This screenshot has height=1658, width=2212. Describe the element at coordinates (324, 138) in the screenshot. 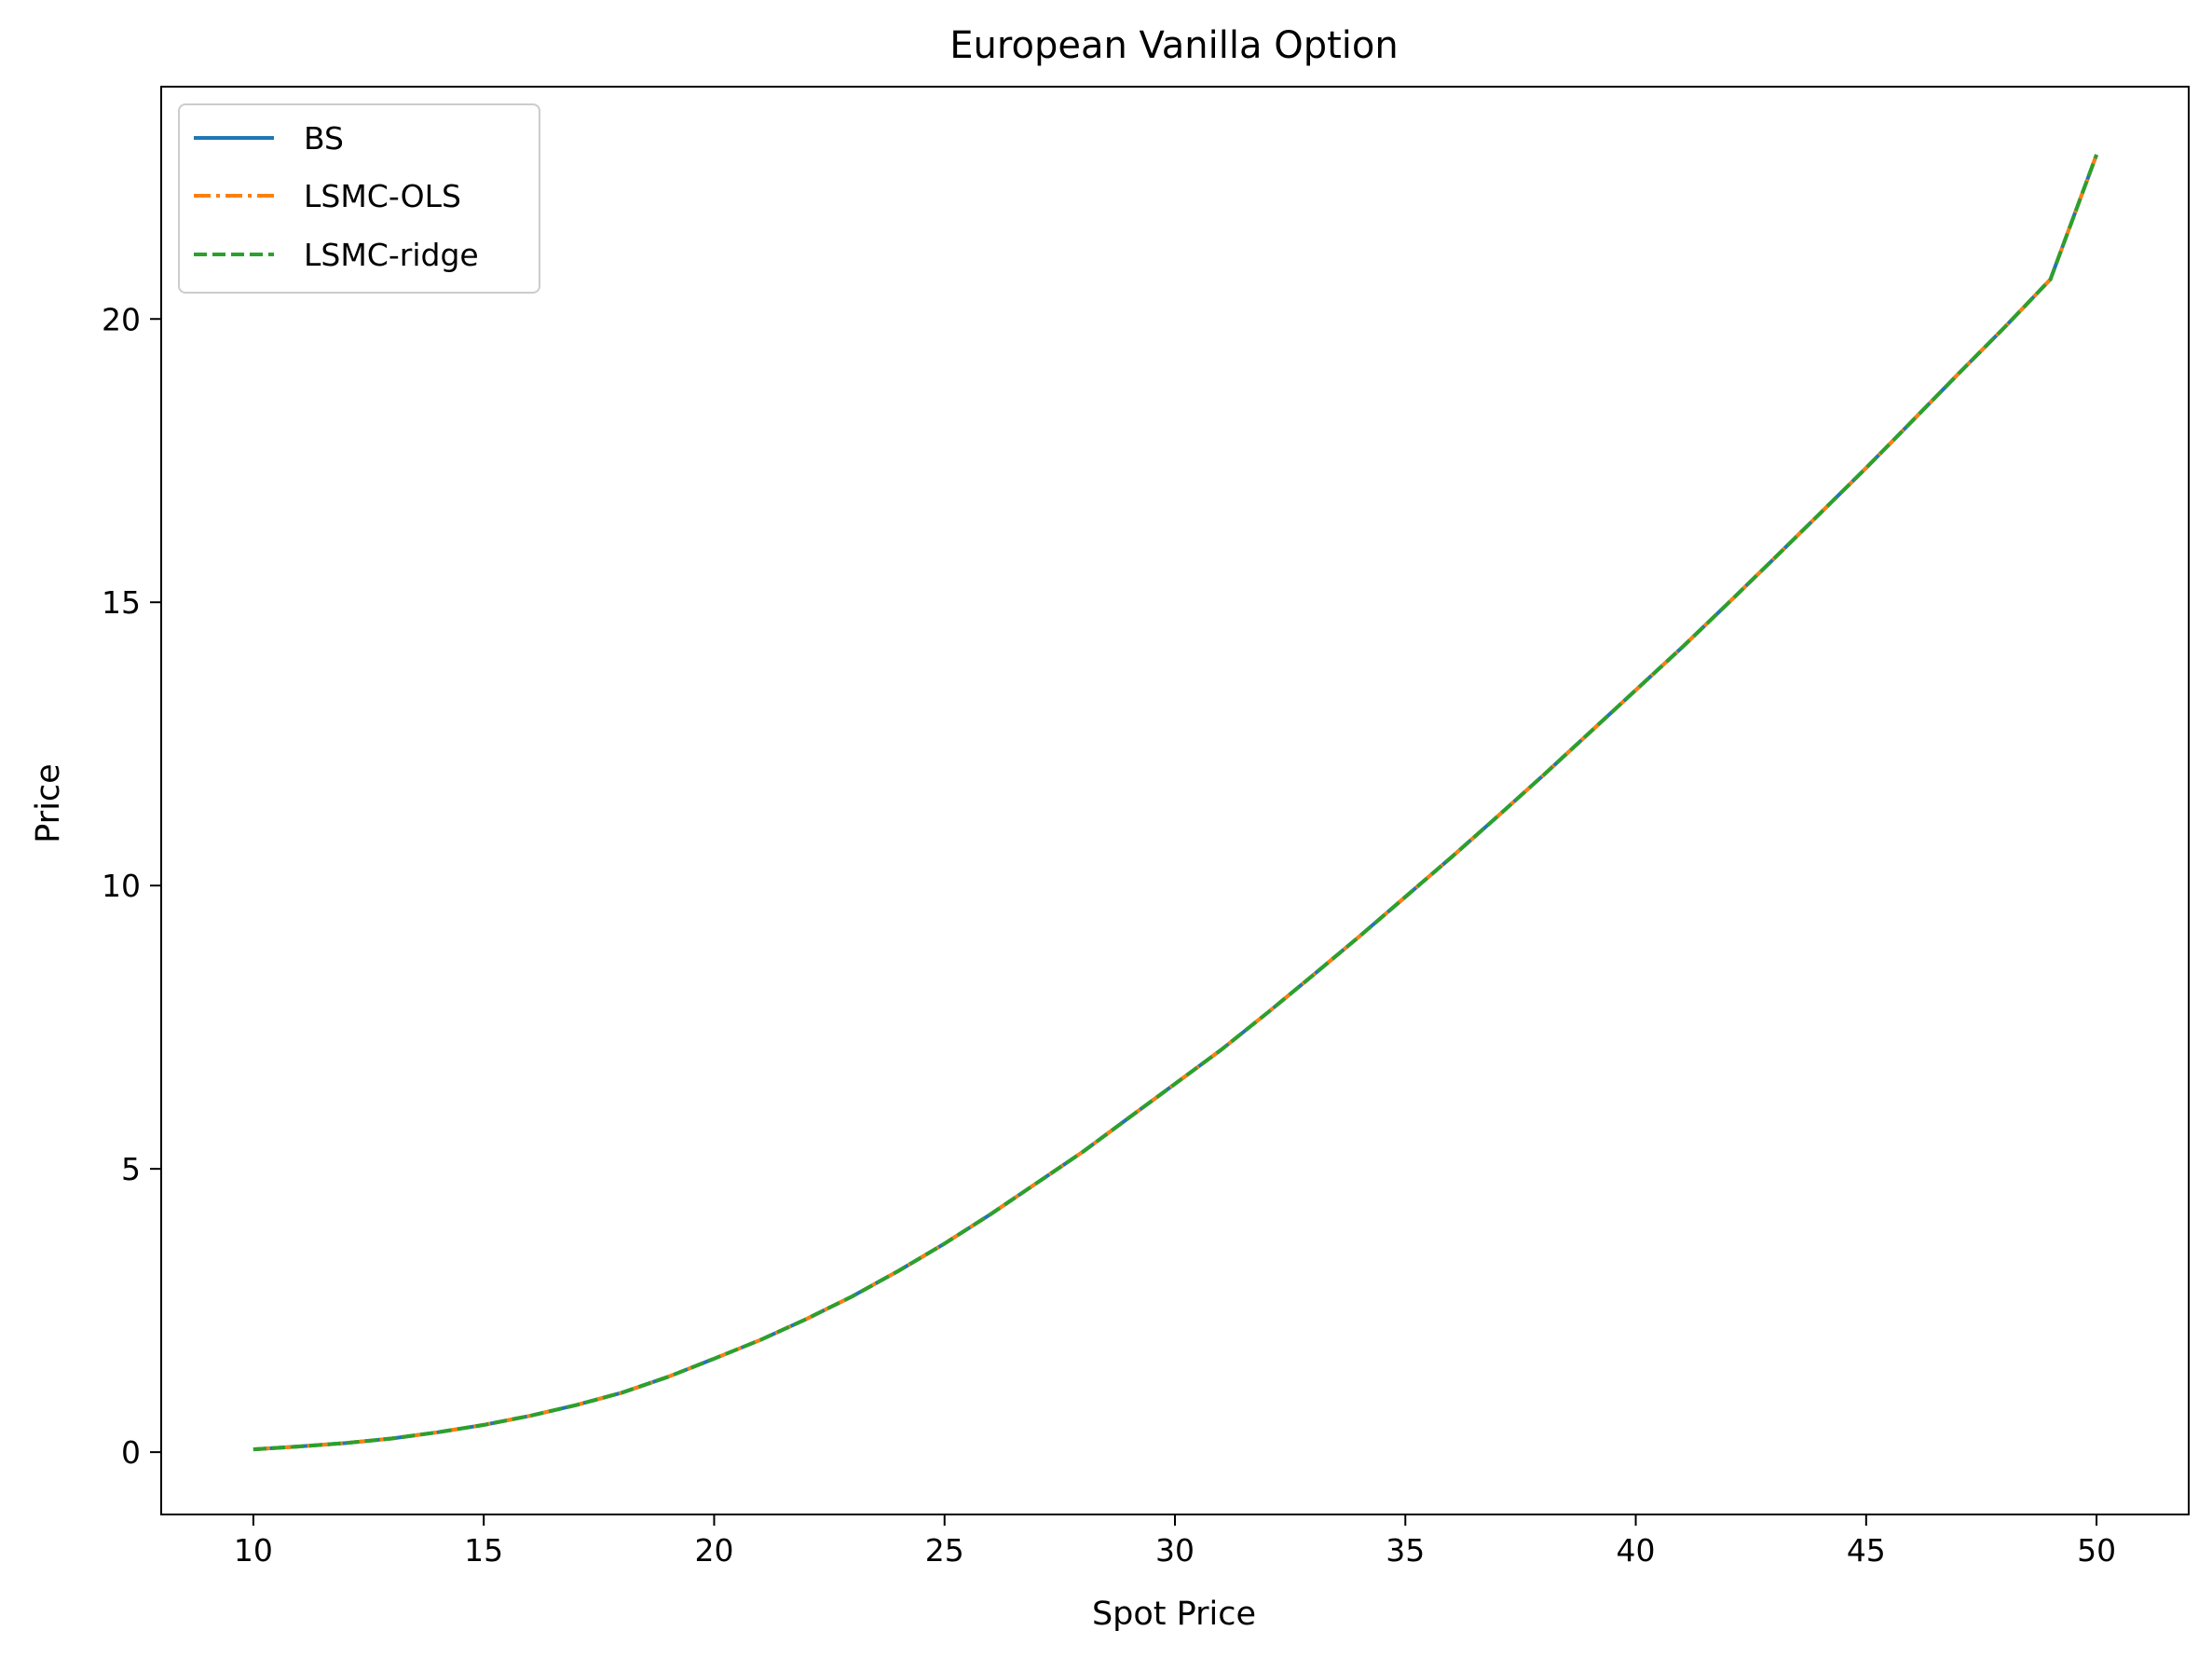

I see `legend-label-bs: BS` at that location.